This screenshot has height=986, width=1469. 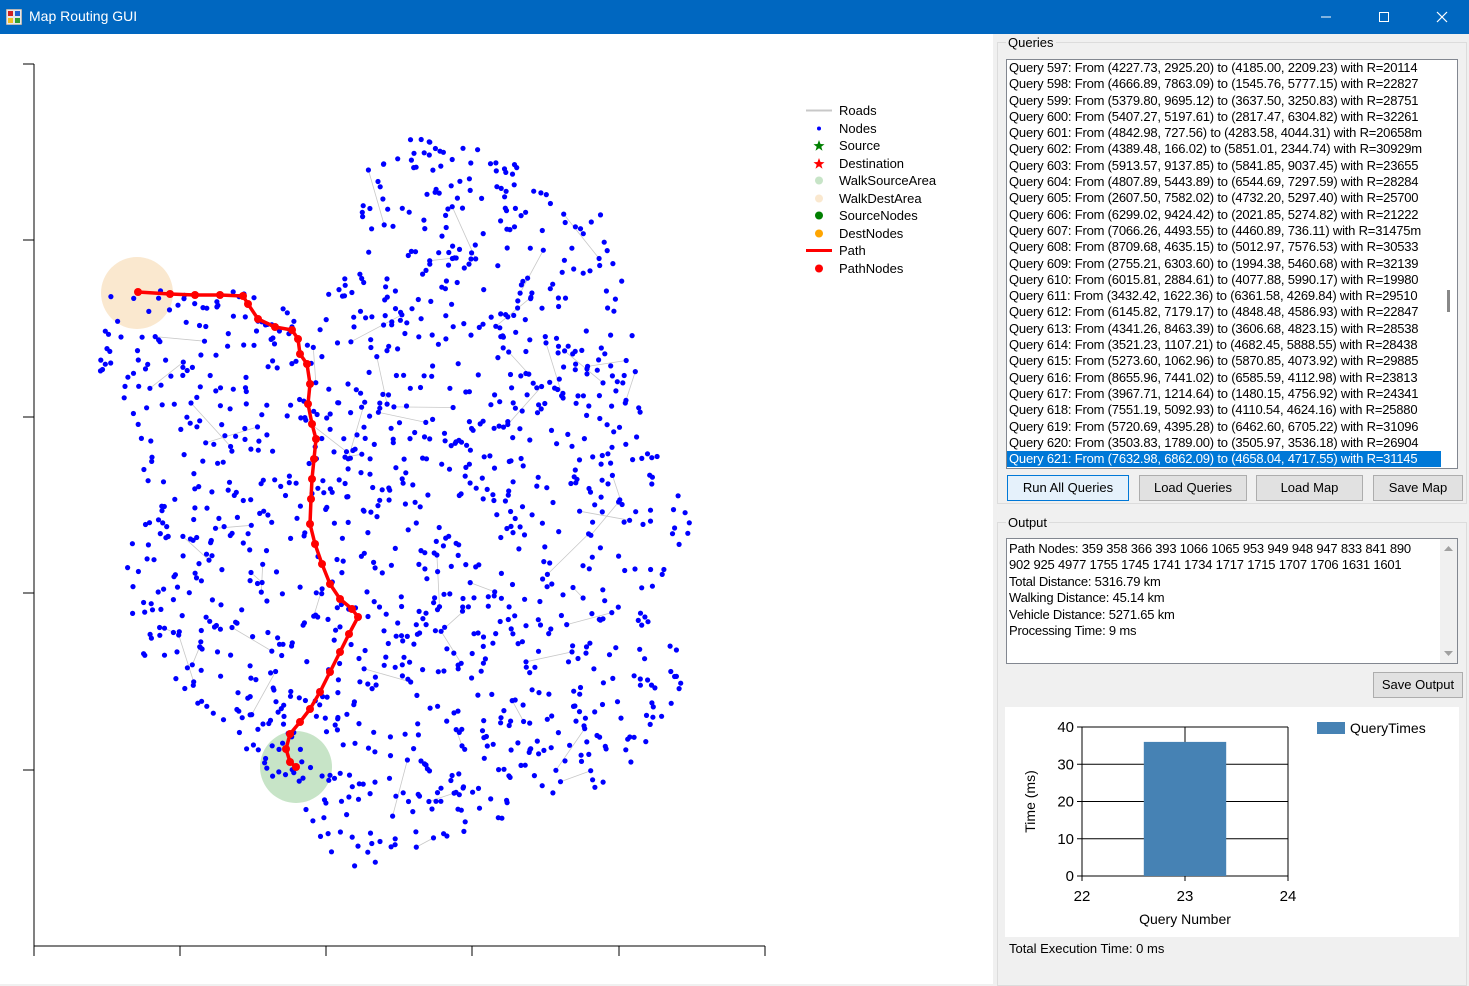 I want to click on legend-label: Path, so click(x=852, y=250).